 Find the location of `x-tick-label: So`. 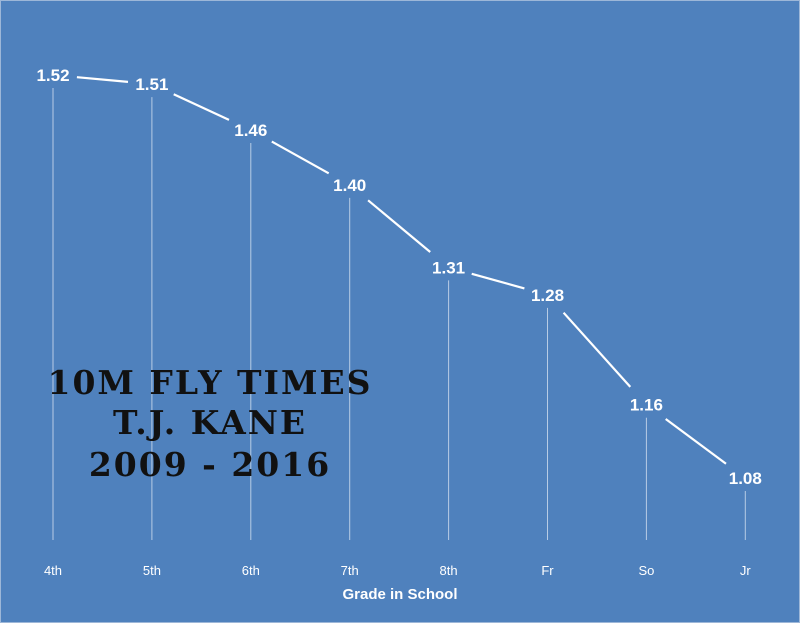

x-tick-label: So is located at coordinates (646, 570).